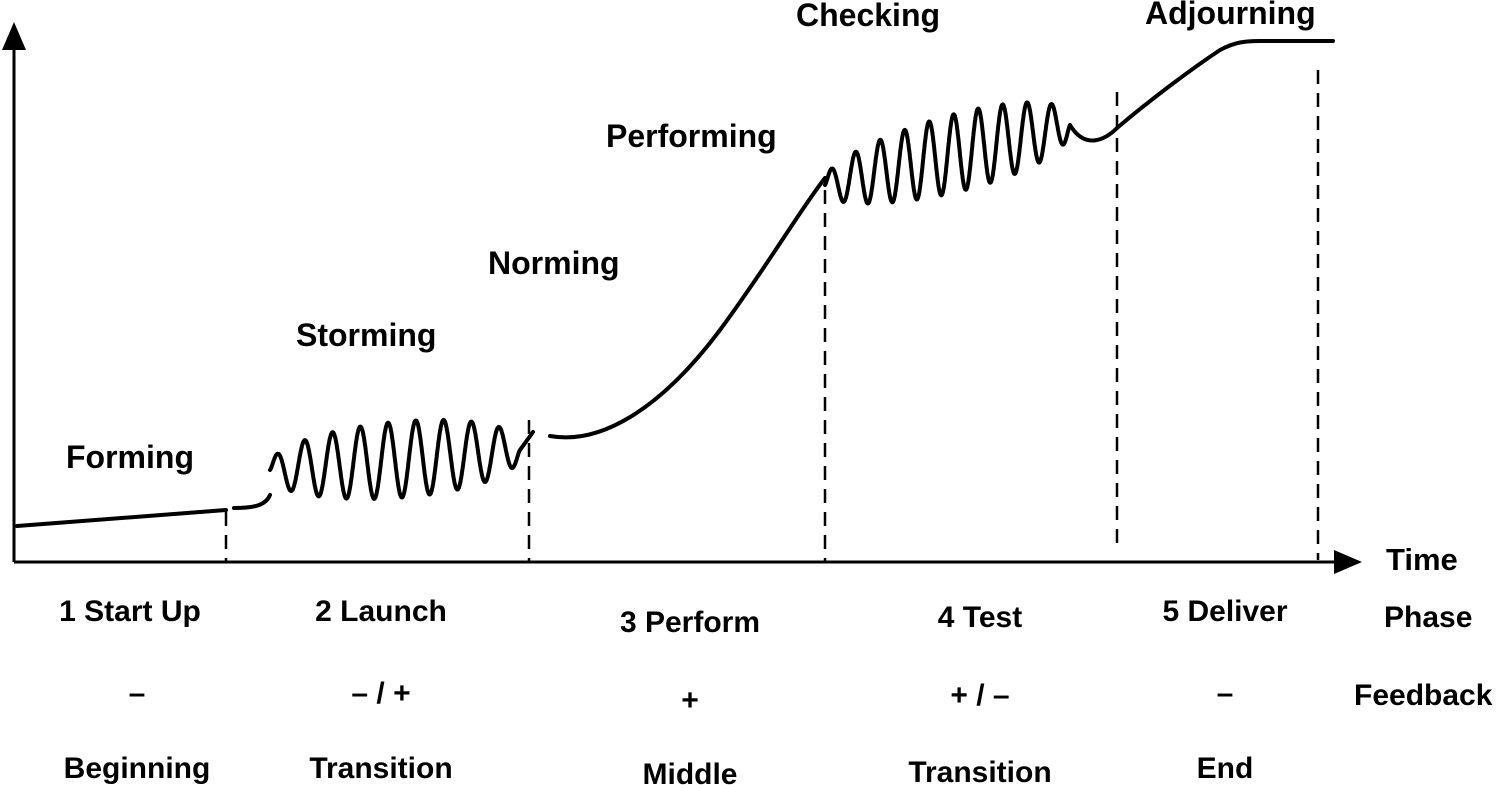 Image resolution: width=1506 pixels, height=785 pixels. I want to click on stage-label-checking: Checking, so click(868, 16).